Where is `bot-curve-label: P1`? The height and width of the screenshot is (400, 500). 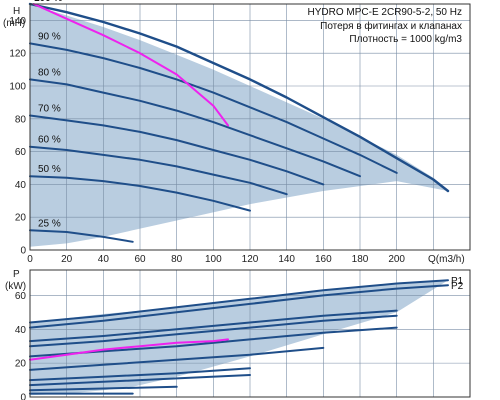 bot-curve-label: P1 is located at coordinates (457, 281).